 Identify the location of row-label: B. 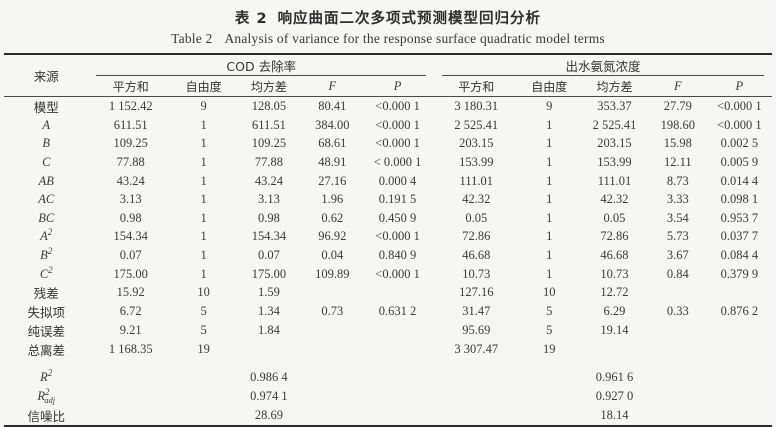
(46, 143).